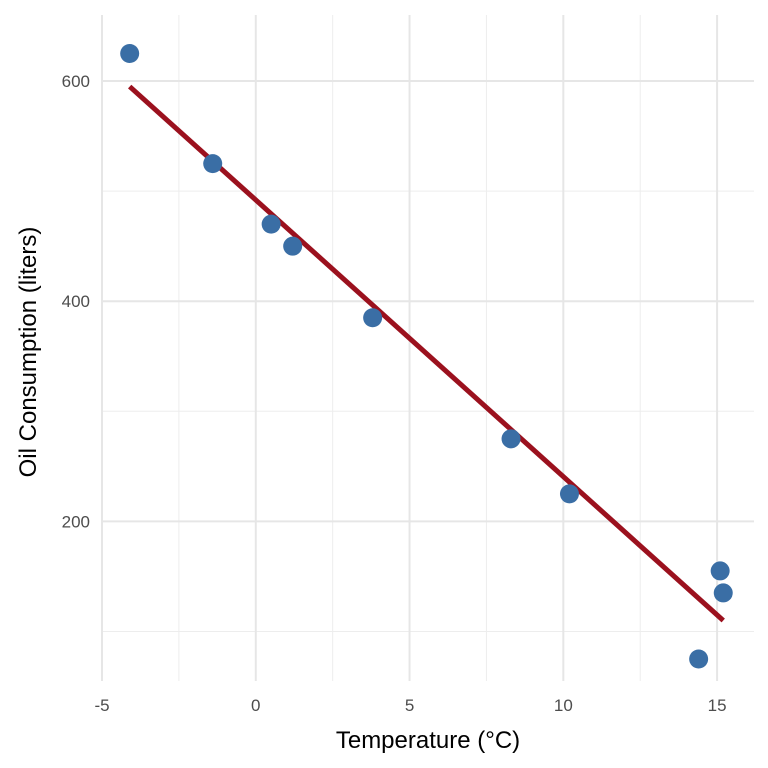  Describe the element at coordinates (563, 705) in the screenshot. I see `x-tick-label: 10` at that location.